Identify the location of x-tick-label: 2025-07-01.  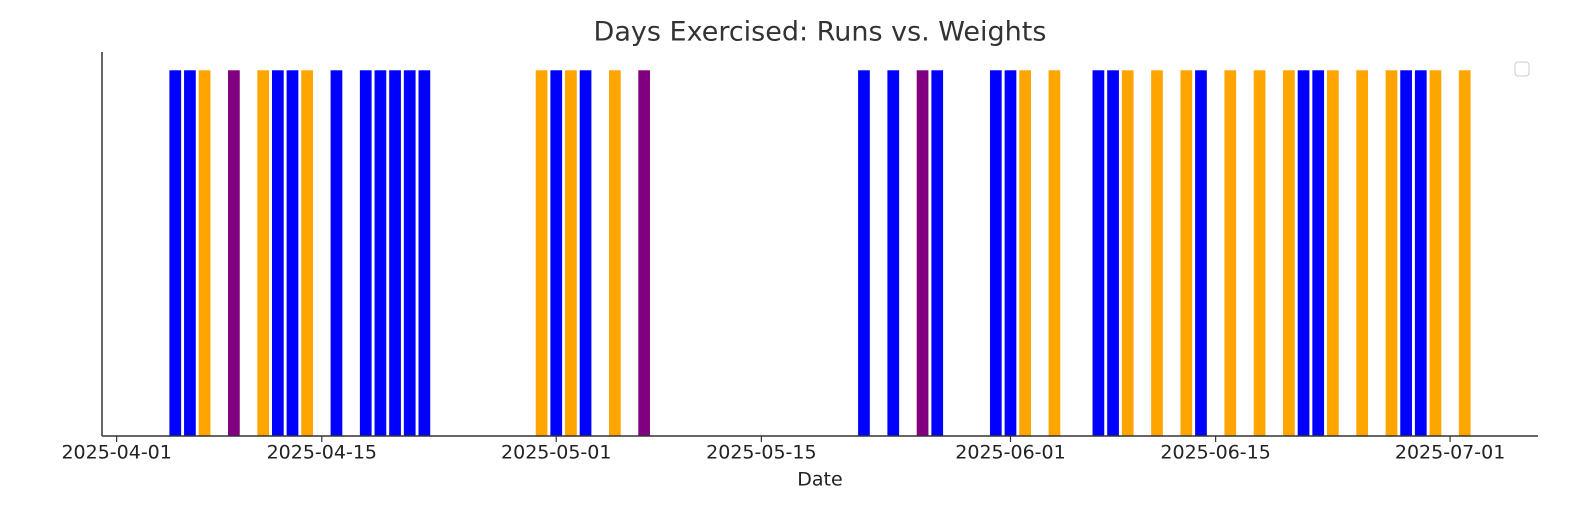
(1450, 453).